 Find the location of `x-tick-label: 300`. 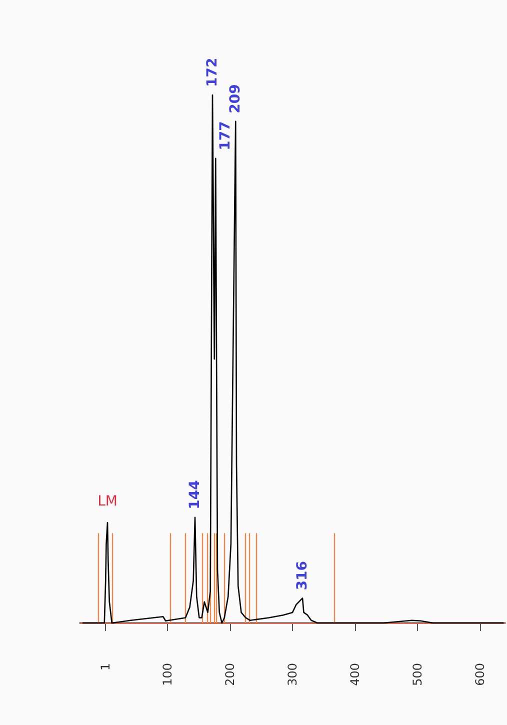

x-tick-label: 300 is located at coordinates (293, 674).